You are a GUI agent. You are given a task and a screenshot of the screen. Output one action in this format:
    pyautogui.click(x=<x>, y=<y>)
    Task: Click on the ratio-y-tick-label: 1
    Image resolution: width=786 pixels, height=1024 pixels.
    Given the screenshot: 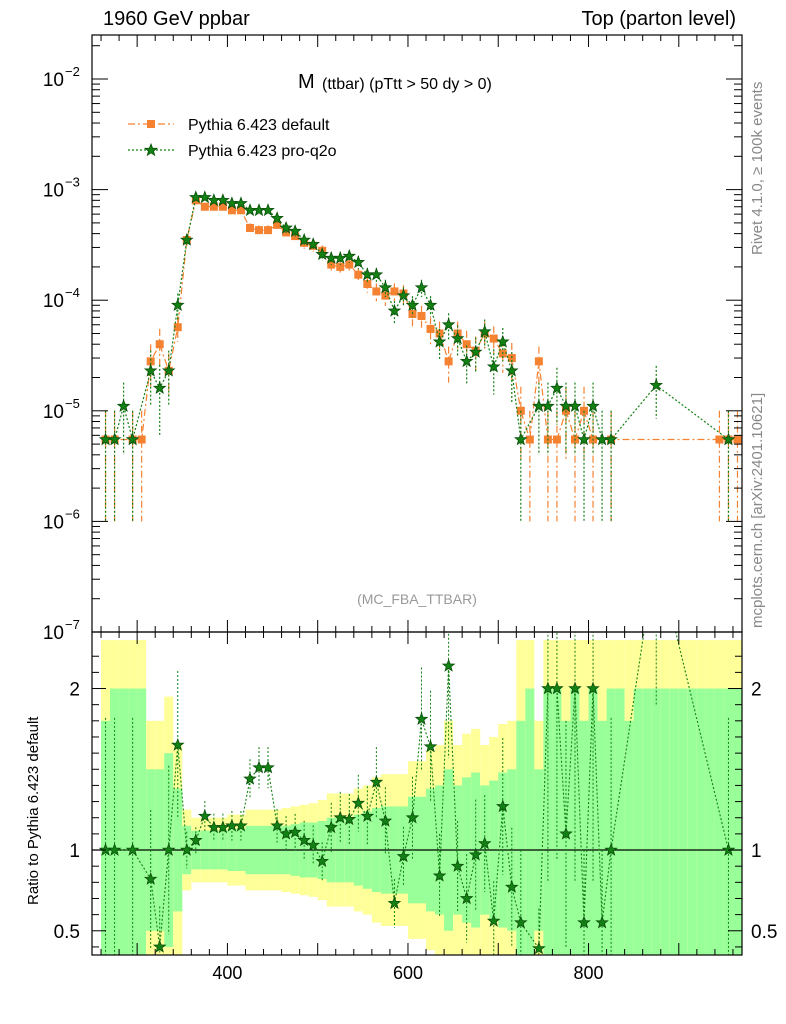 What is the action you would take?
    pyautogui.click(x=74, y=851)
    